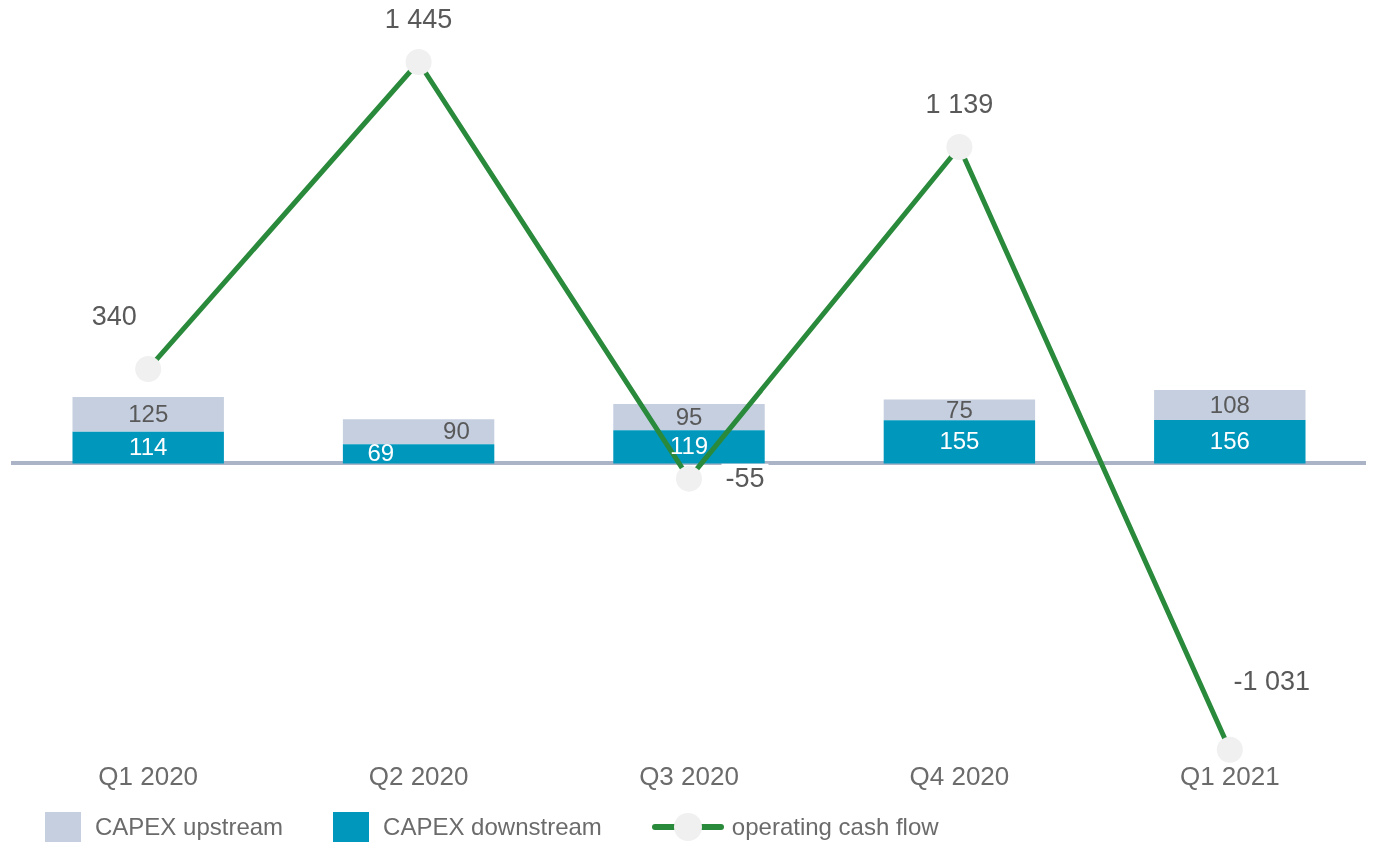 The height and width of the screenshot is (848, 1378). What do you see at coordinates (1272, 681) in the screenshot?
I see `data-label: -1 031` at bounding box center [1272, 681].